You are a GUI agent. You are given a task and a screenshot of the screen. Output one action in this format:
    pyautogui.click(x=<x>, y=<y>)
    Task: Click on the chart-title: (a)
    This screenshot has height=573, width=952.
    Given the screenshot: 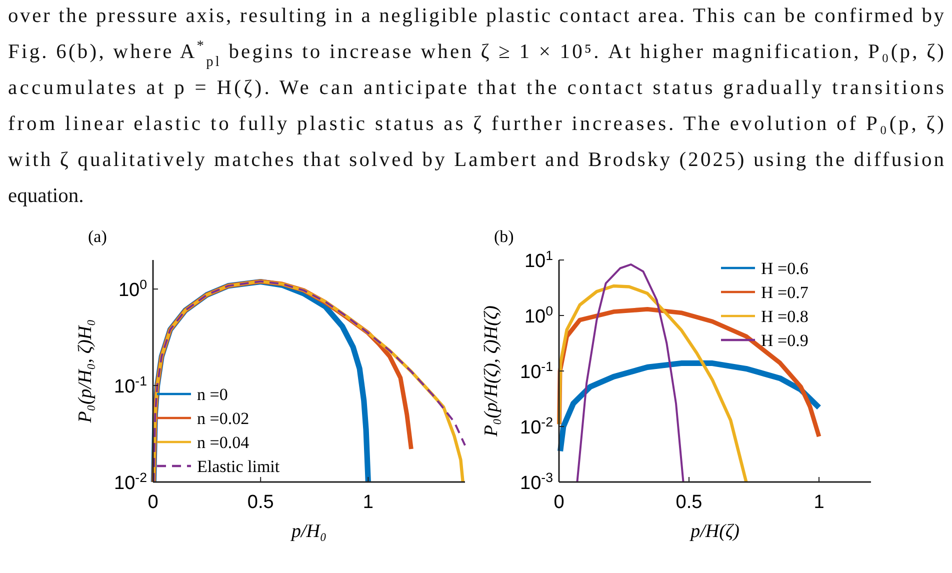 What is the action you would take?
    pyautogui.click(x=97, y=236)
    